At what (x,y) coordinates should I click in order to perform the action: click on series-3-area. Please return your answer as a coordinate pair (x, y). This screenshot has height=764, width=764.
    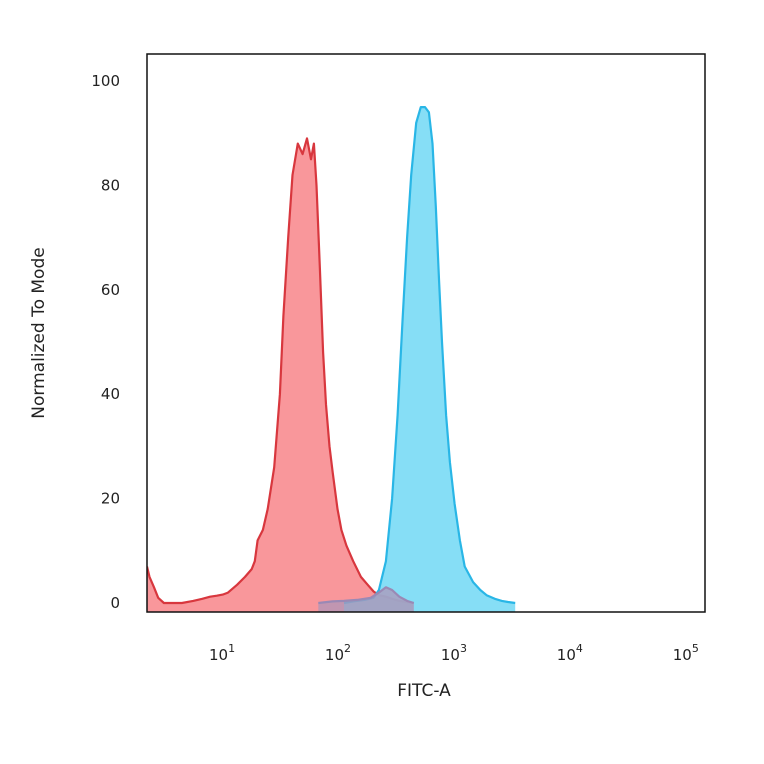
    Looking at the image, I should click on (366, 599).